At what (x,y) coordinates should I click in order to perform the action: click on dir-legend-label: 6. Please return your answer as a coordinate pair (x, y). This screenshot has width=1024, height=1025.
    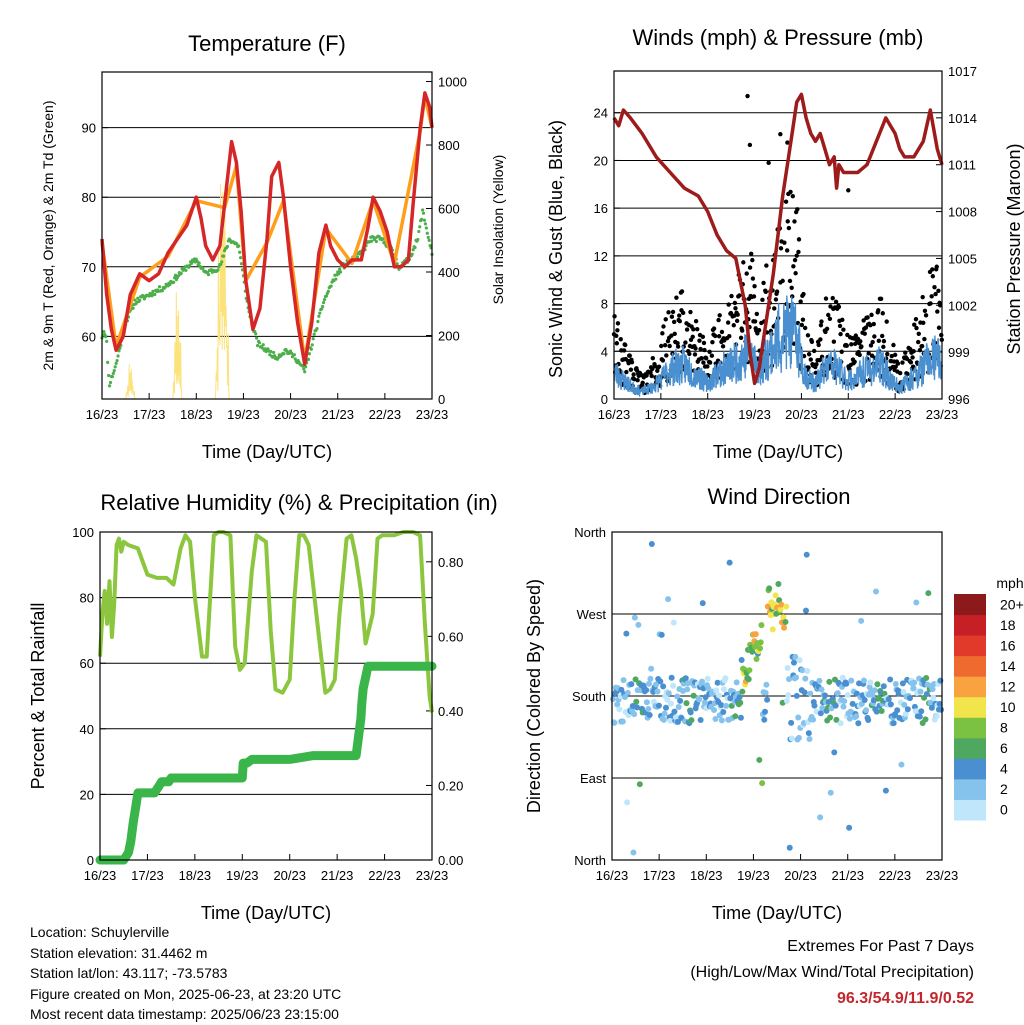
    Looking at the image, I should click on (1004, 748).